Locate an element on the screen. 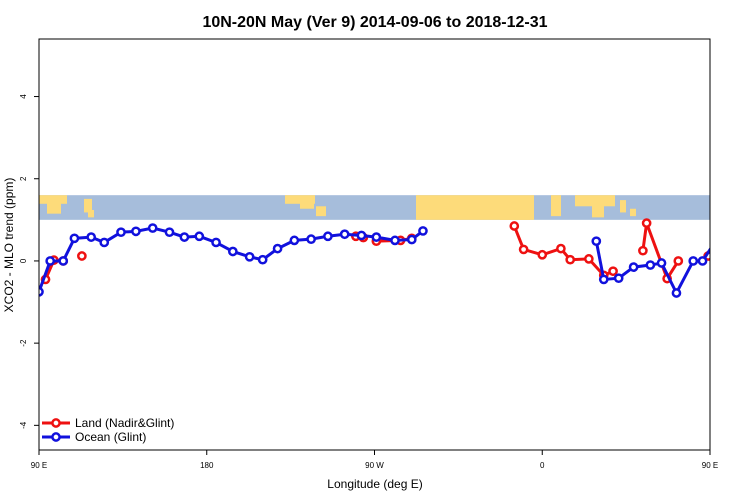  series-ocean is located at coordinates (393, 260).